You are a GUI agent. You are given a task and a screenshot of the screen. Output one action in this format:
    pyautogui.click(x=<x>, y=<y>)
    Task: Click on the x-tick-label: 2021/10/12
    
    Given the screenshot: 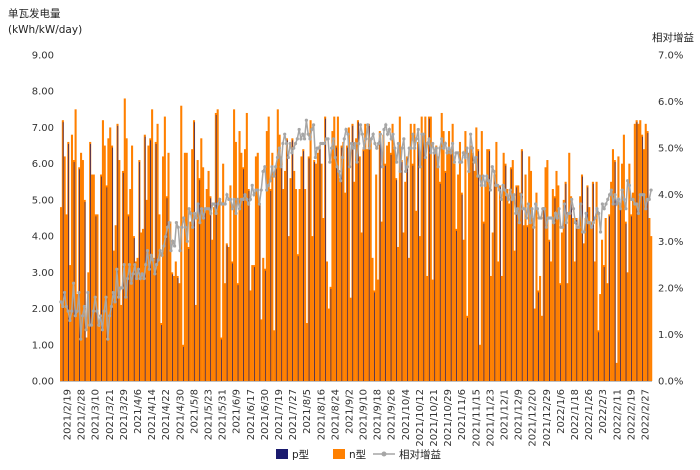 What is the action you would take?
    pyautogui.click(x=420, y=418)
    